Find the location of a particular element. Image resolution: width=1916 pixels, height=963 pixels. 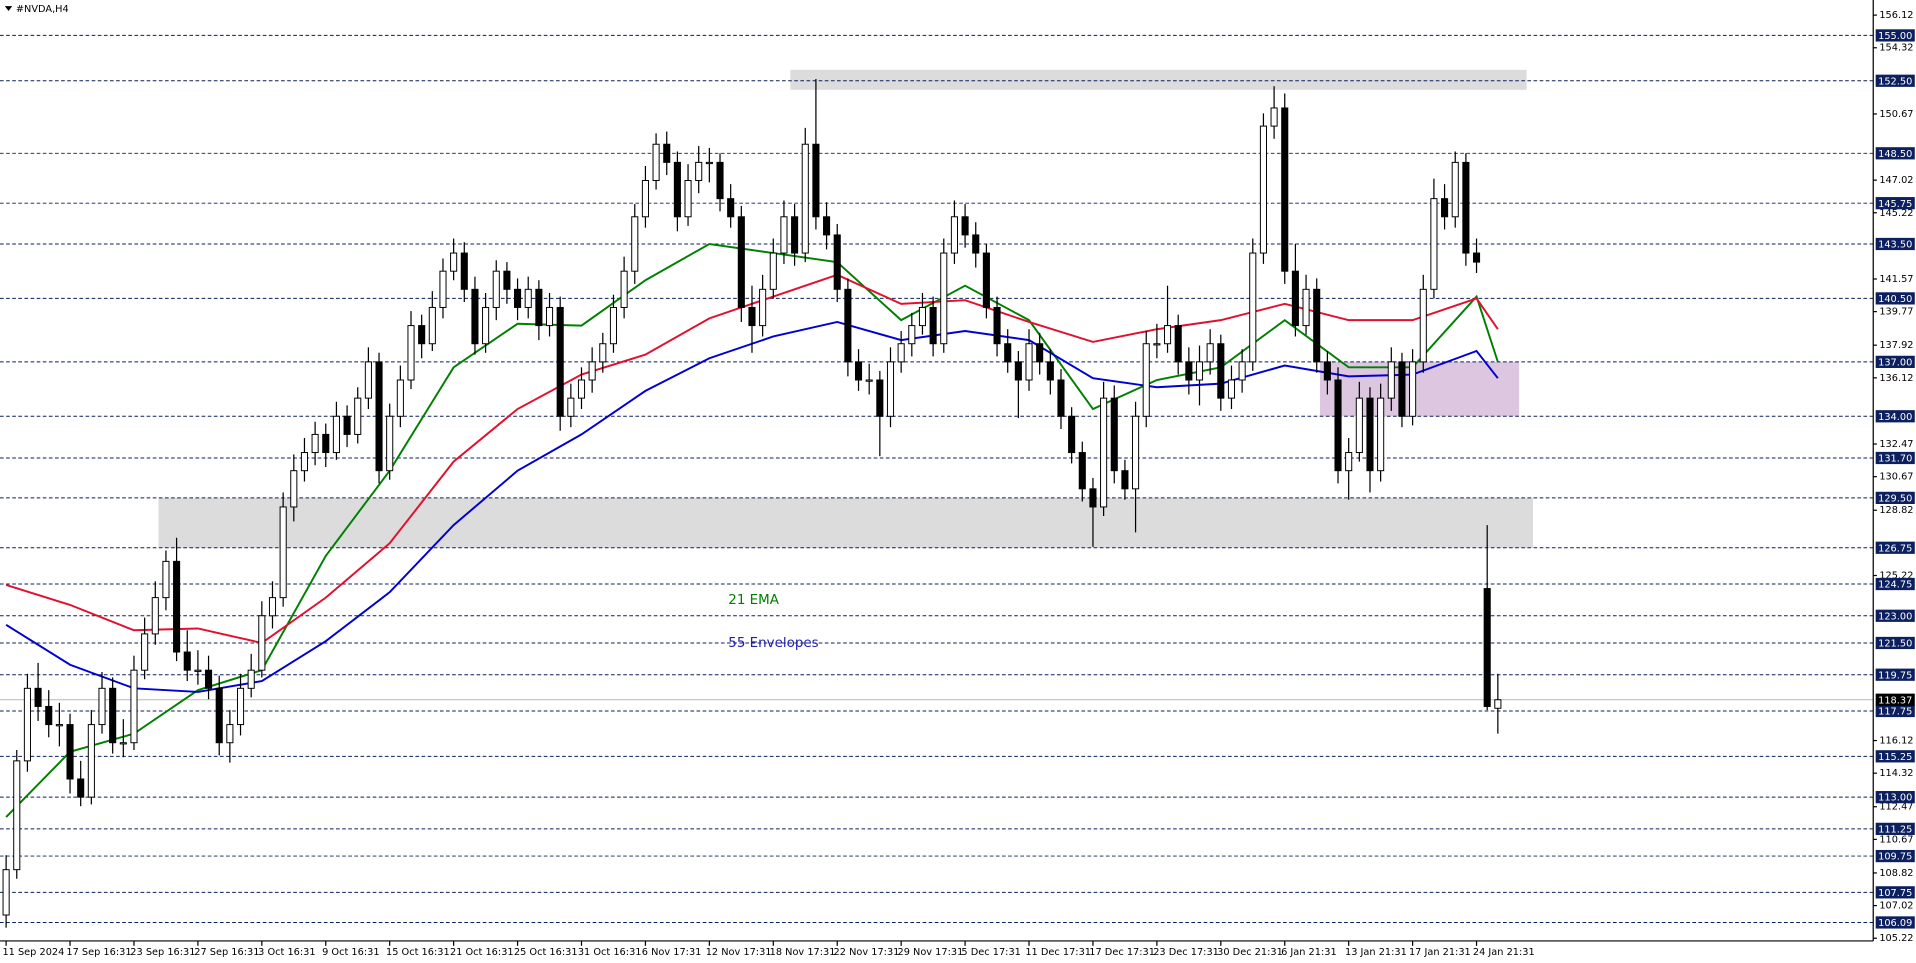

level-label: 124.75 is located at coordinates (1895, 585).